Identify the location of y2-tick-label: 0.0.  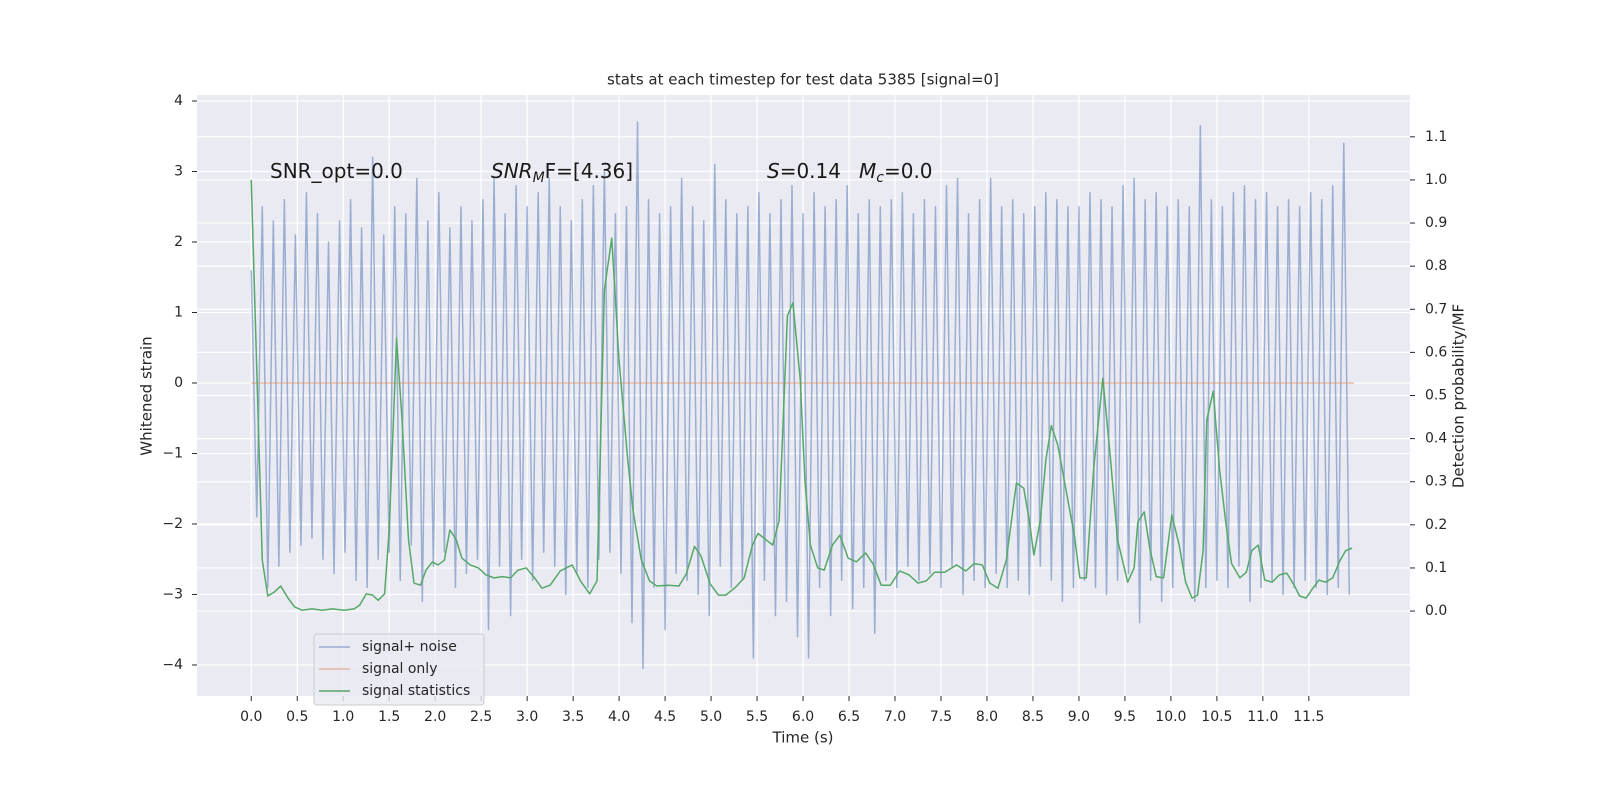
(1436, 611).